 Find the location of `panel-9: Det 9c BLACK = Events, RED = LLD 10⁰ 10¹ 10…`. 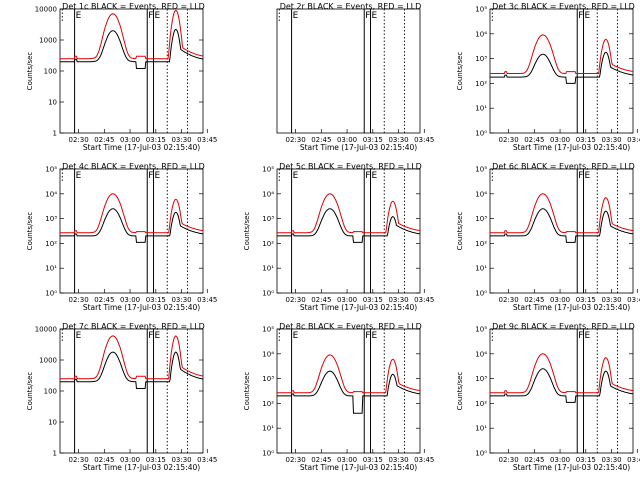

panel-9: Det 9c BLACK = Events, RED = LLD 10⁰ 10¹ 10… is located at coordinates (548, 397).